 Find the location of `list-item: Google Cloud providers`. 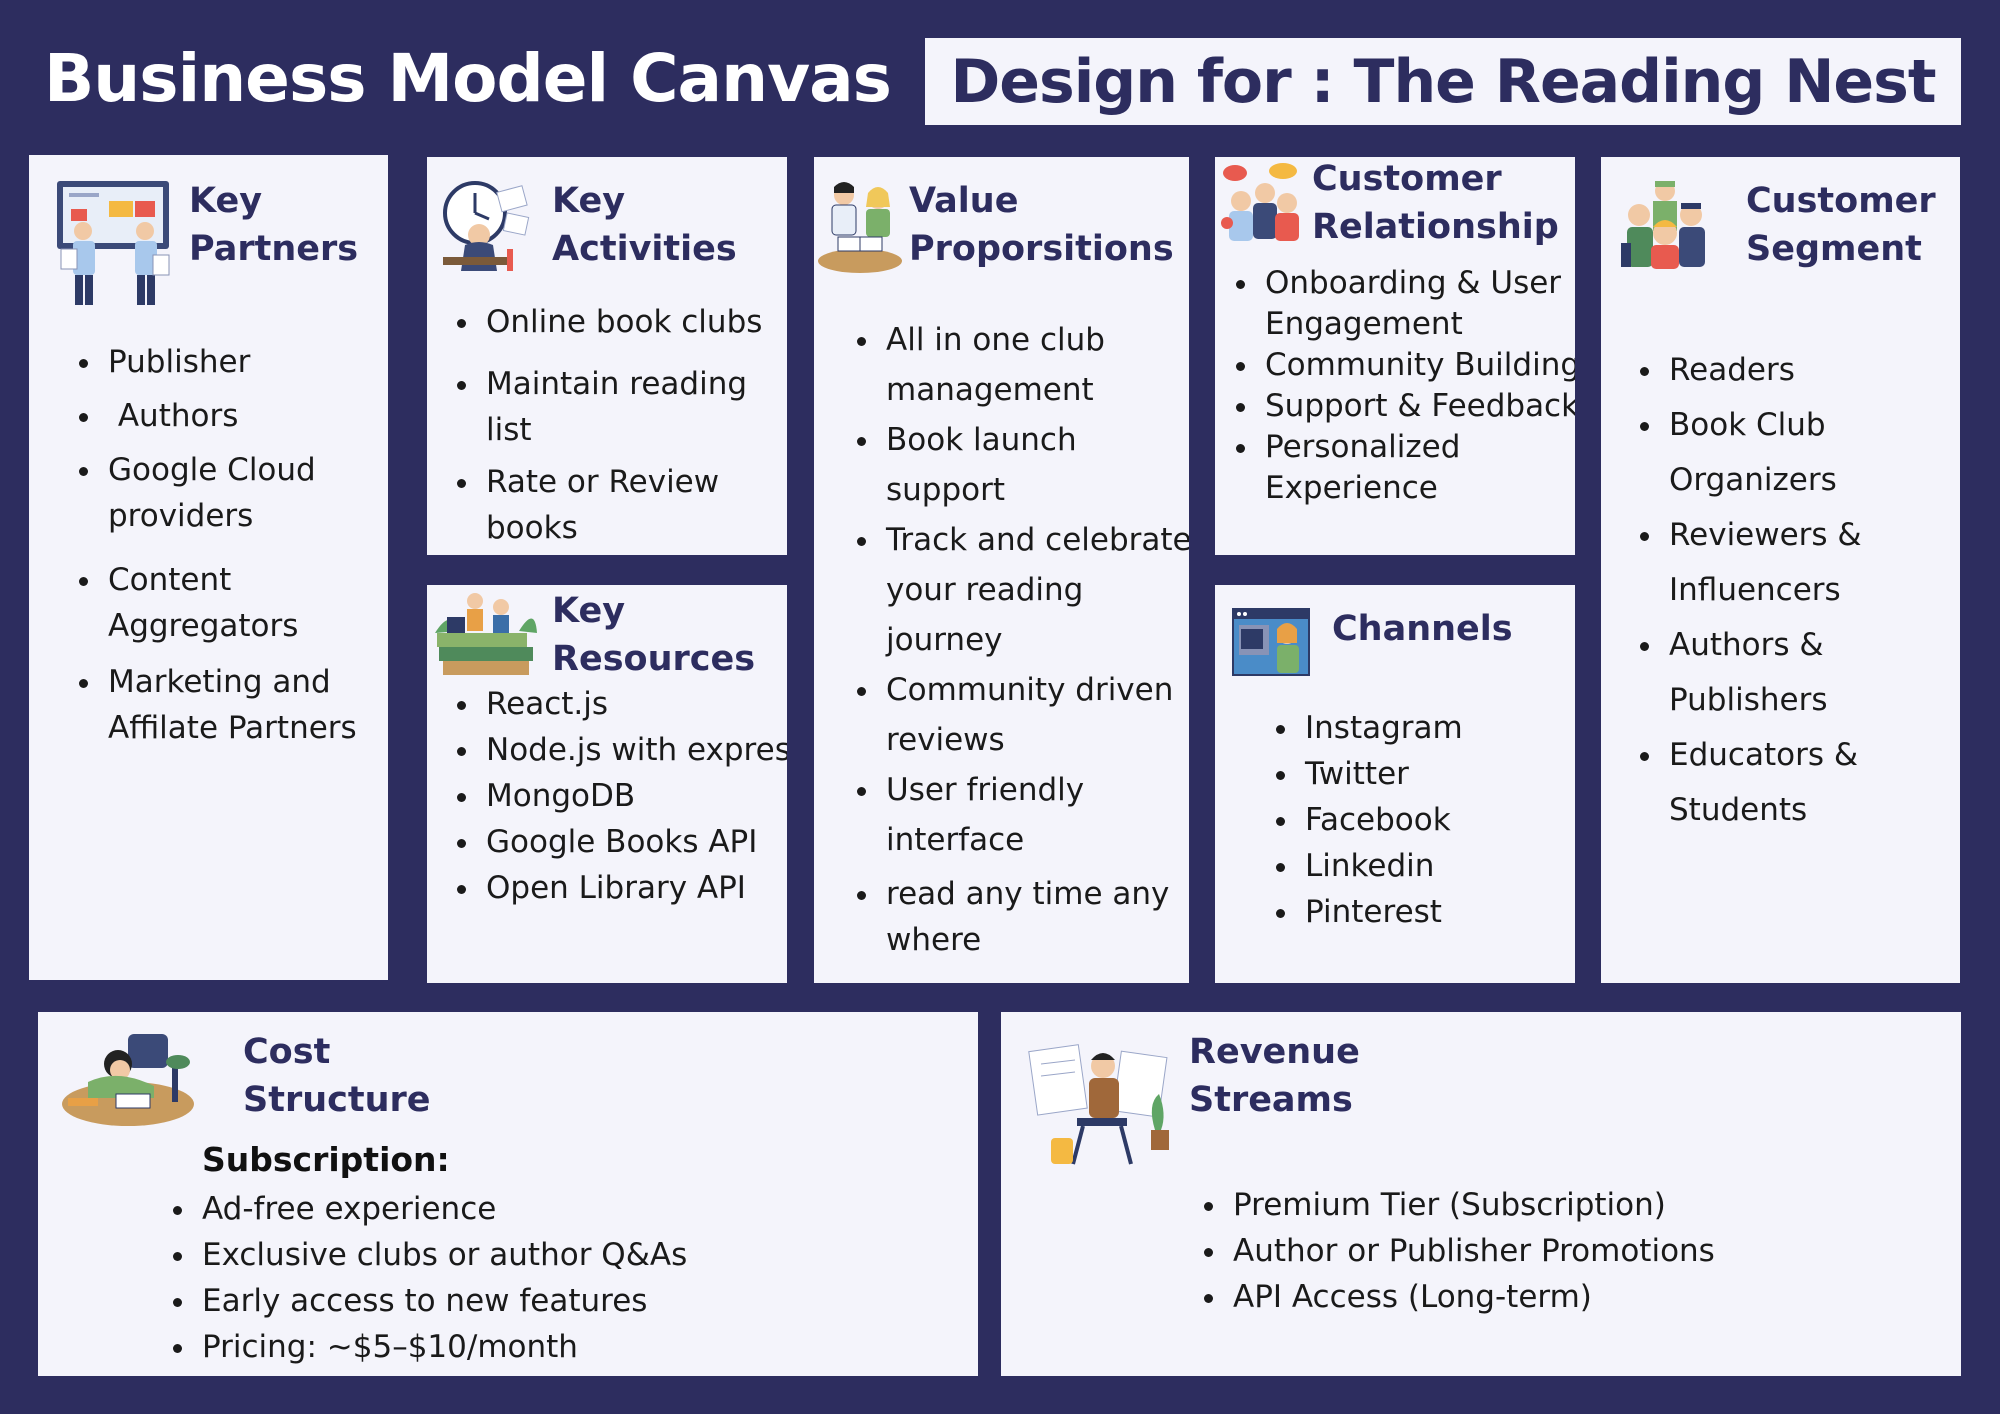

list-item: Google Cloud providers is located at coordinates (246, 493).